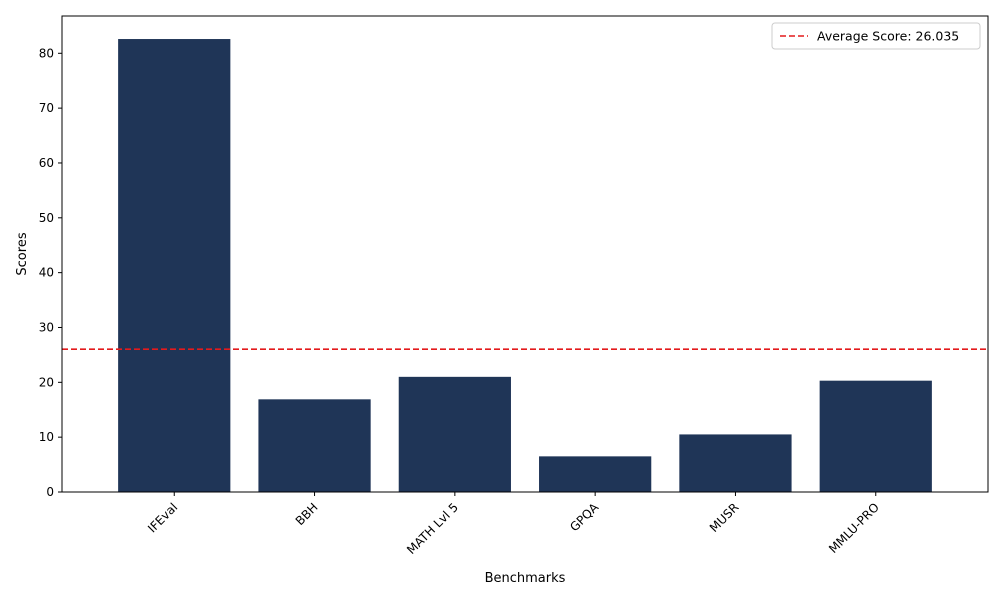 The height and width of the screenshot is (600, 1000). What do you see at coordinates (525, 578) in the screenshot?
I see `x-axis-label: Benchmarks` at bounding box center [525, 578].